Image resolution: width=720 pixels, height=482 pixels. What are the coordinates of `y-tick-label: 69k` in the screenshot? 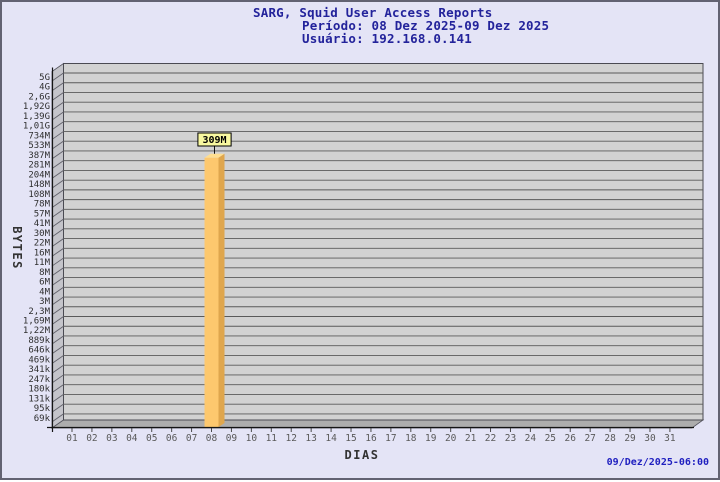 It's located at (42, 419).